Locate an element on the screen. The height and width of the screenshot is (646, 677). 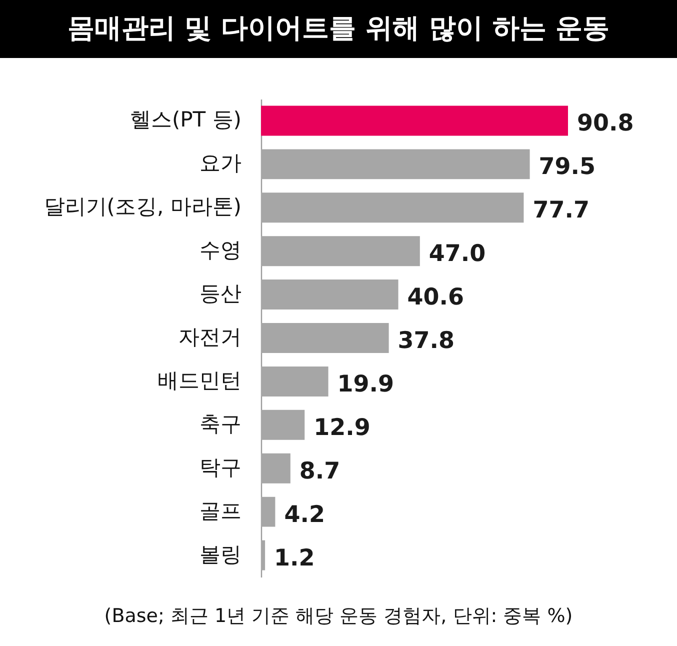
data-label: 40.6 is located at coordinates (435, 297).